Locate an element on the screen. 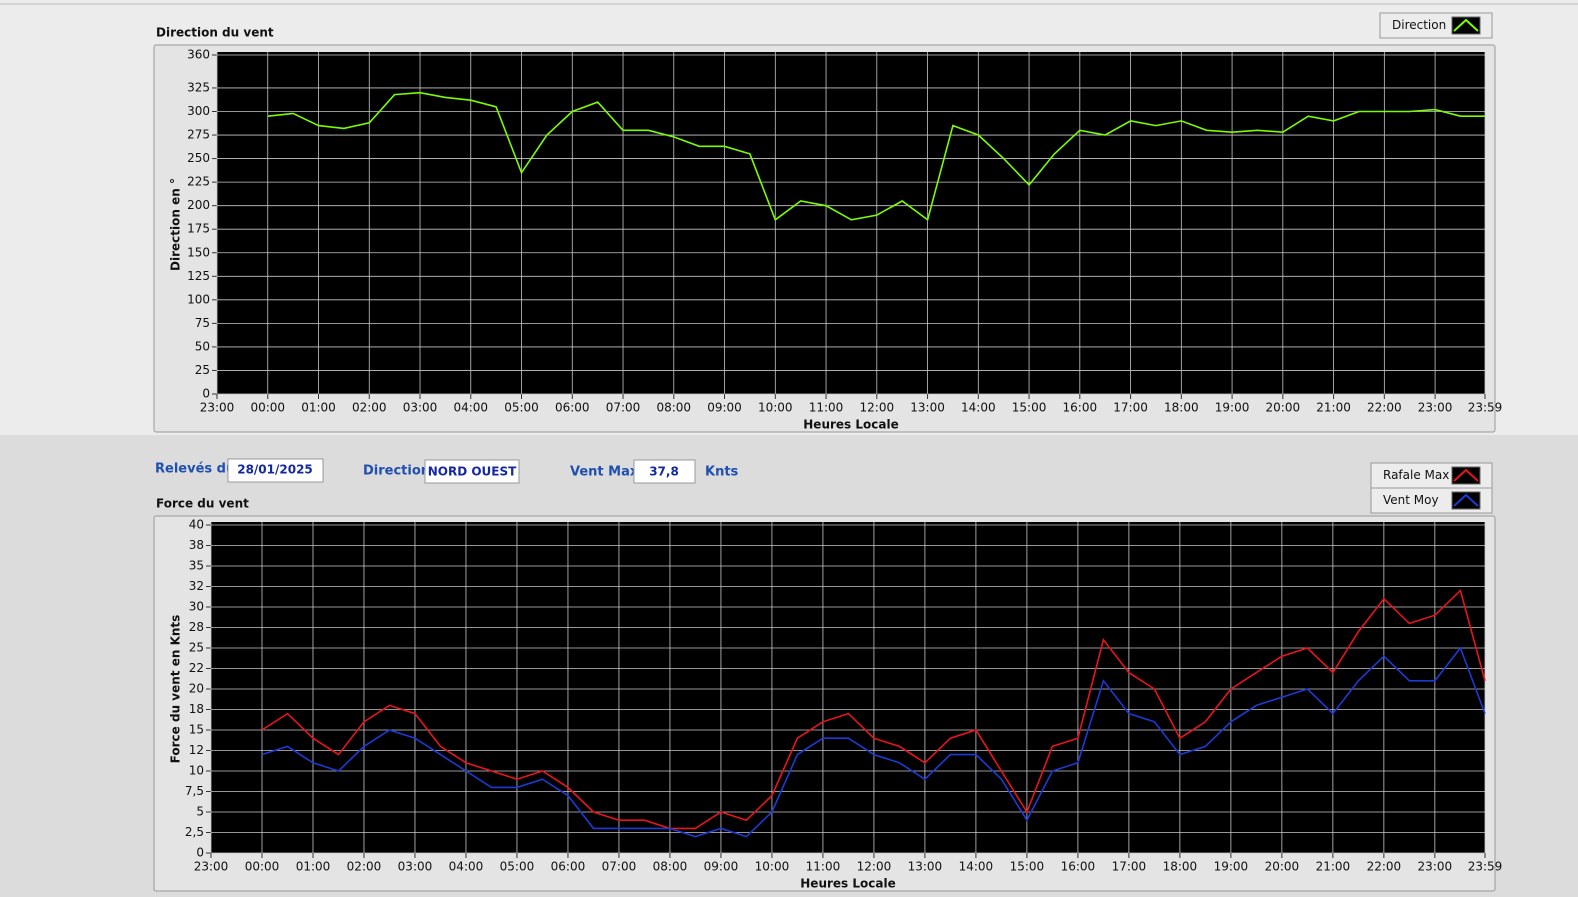 This screenshot has height=897, width=1578. y-tick-label: 360 is located at coordinates (198, 55).